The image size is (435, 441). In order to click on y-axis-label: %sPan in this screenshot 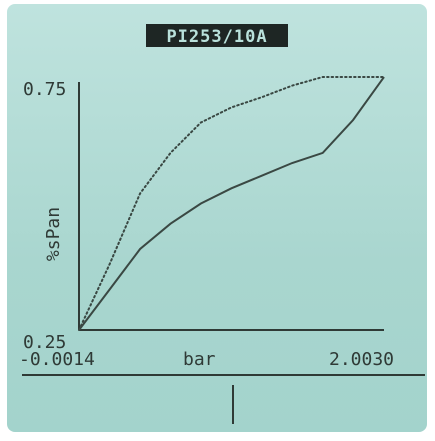, I will do `click(53, 234)`.